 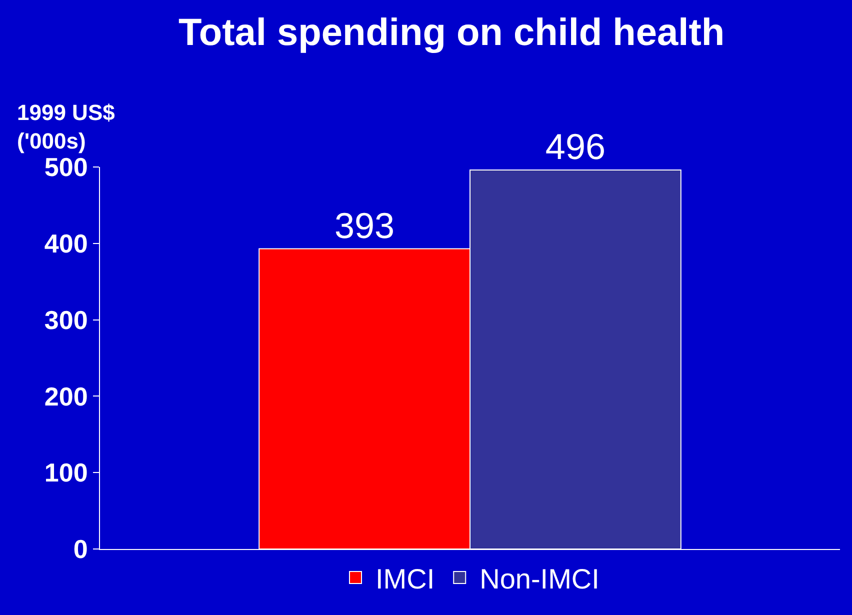 I want to click on data-label: 393, so click(x=364, y=225).